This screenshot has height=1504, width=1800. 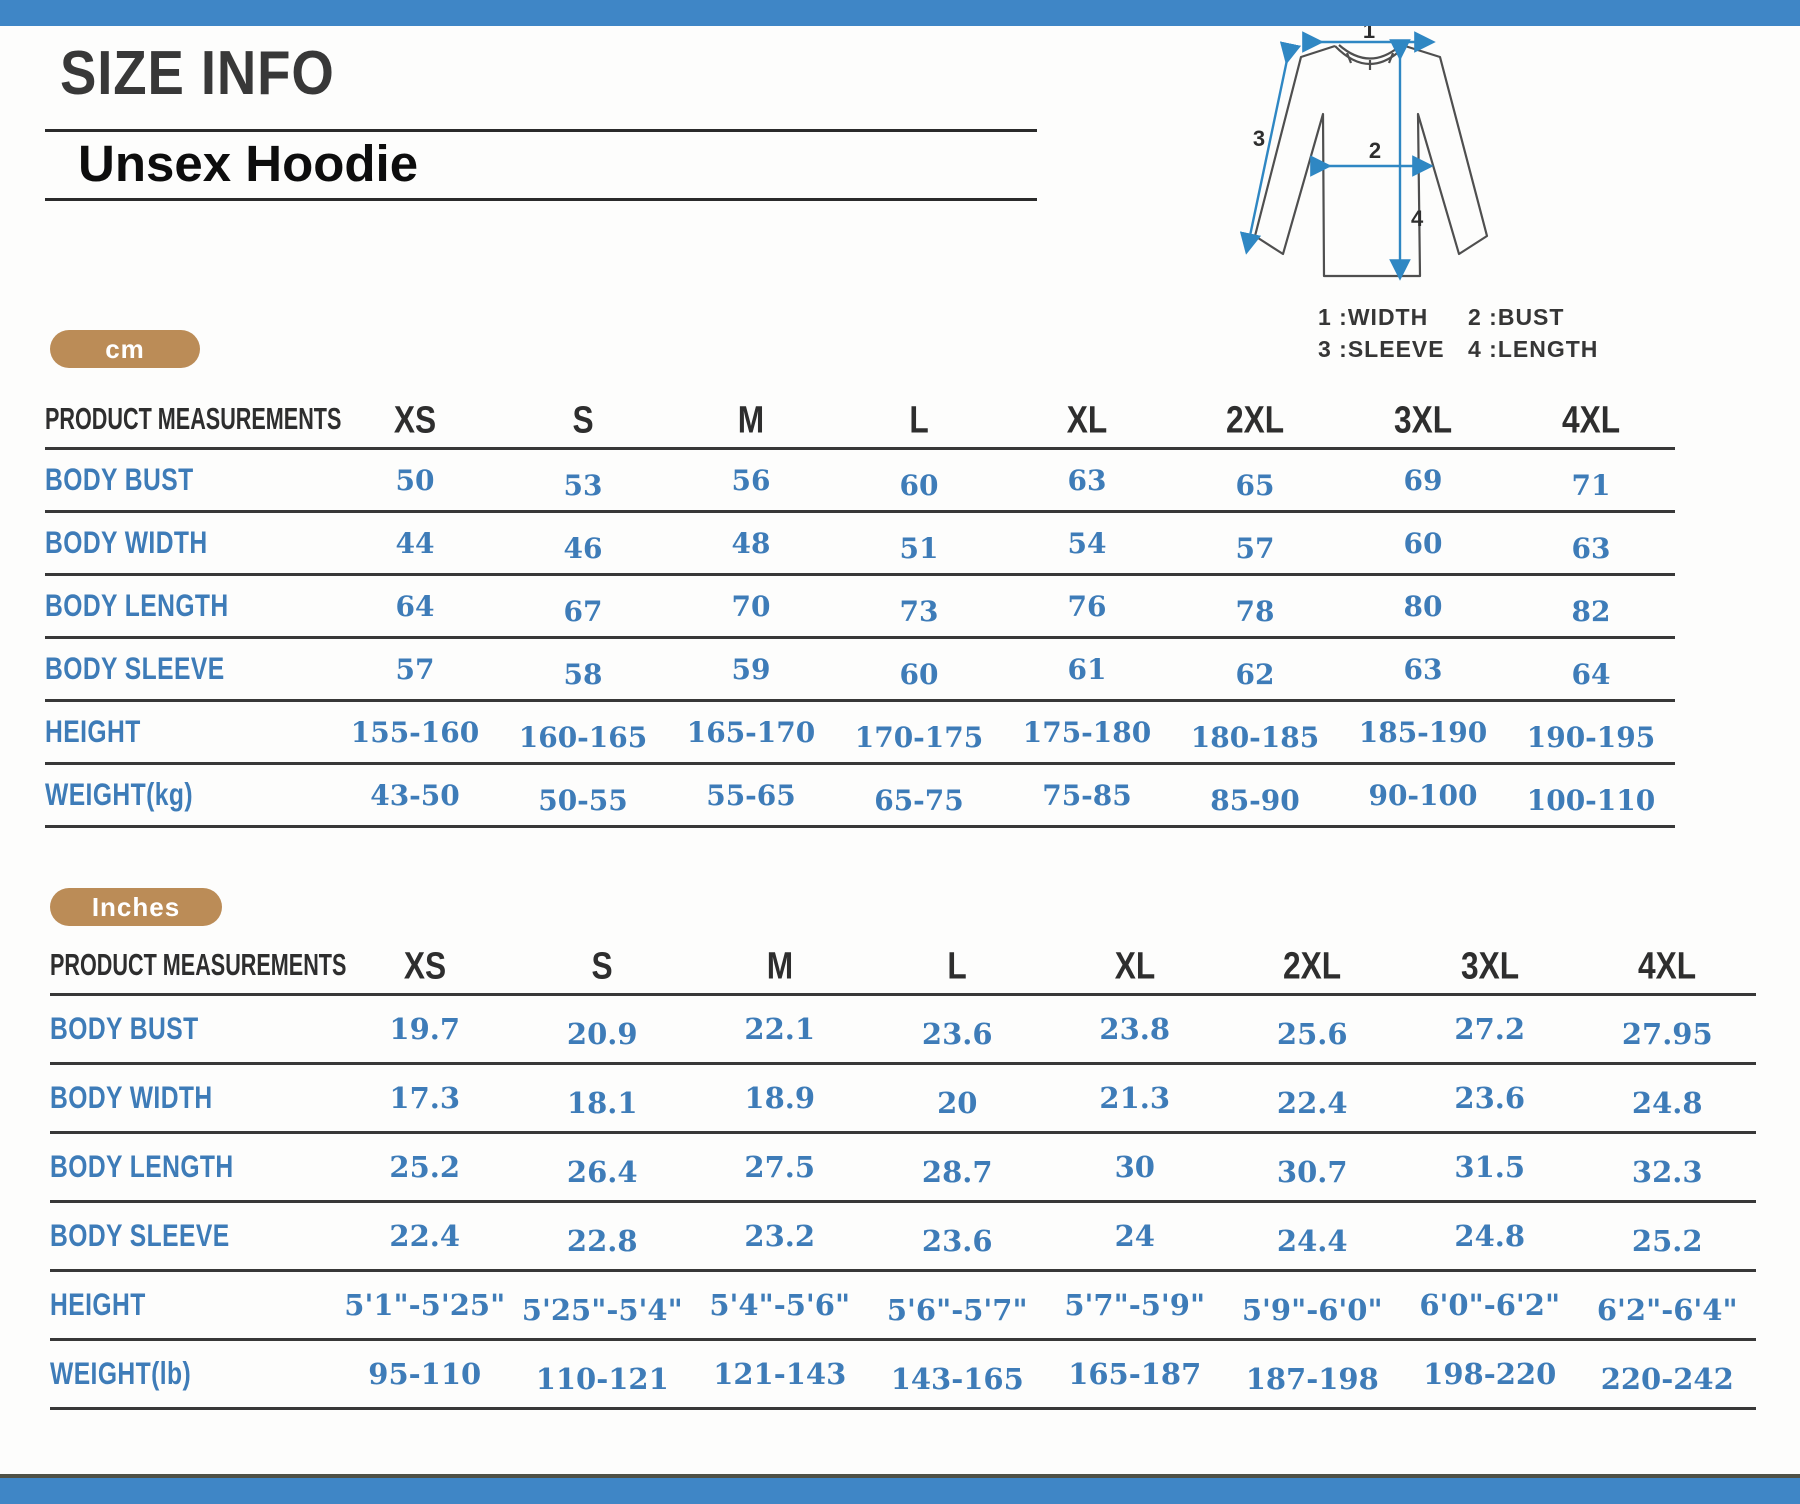 What do you see at coordinates (957, 967) in the screenshot?
I see `size-column-header: L` at bounding box center [957, 967].